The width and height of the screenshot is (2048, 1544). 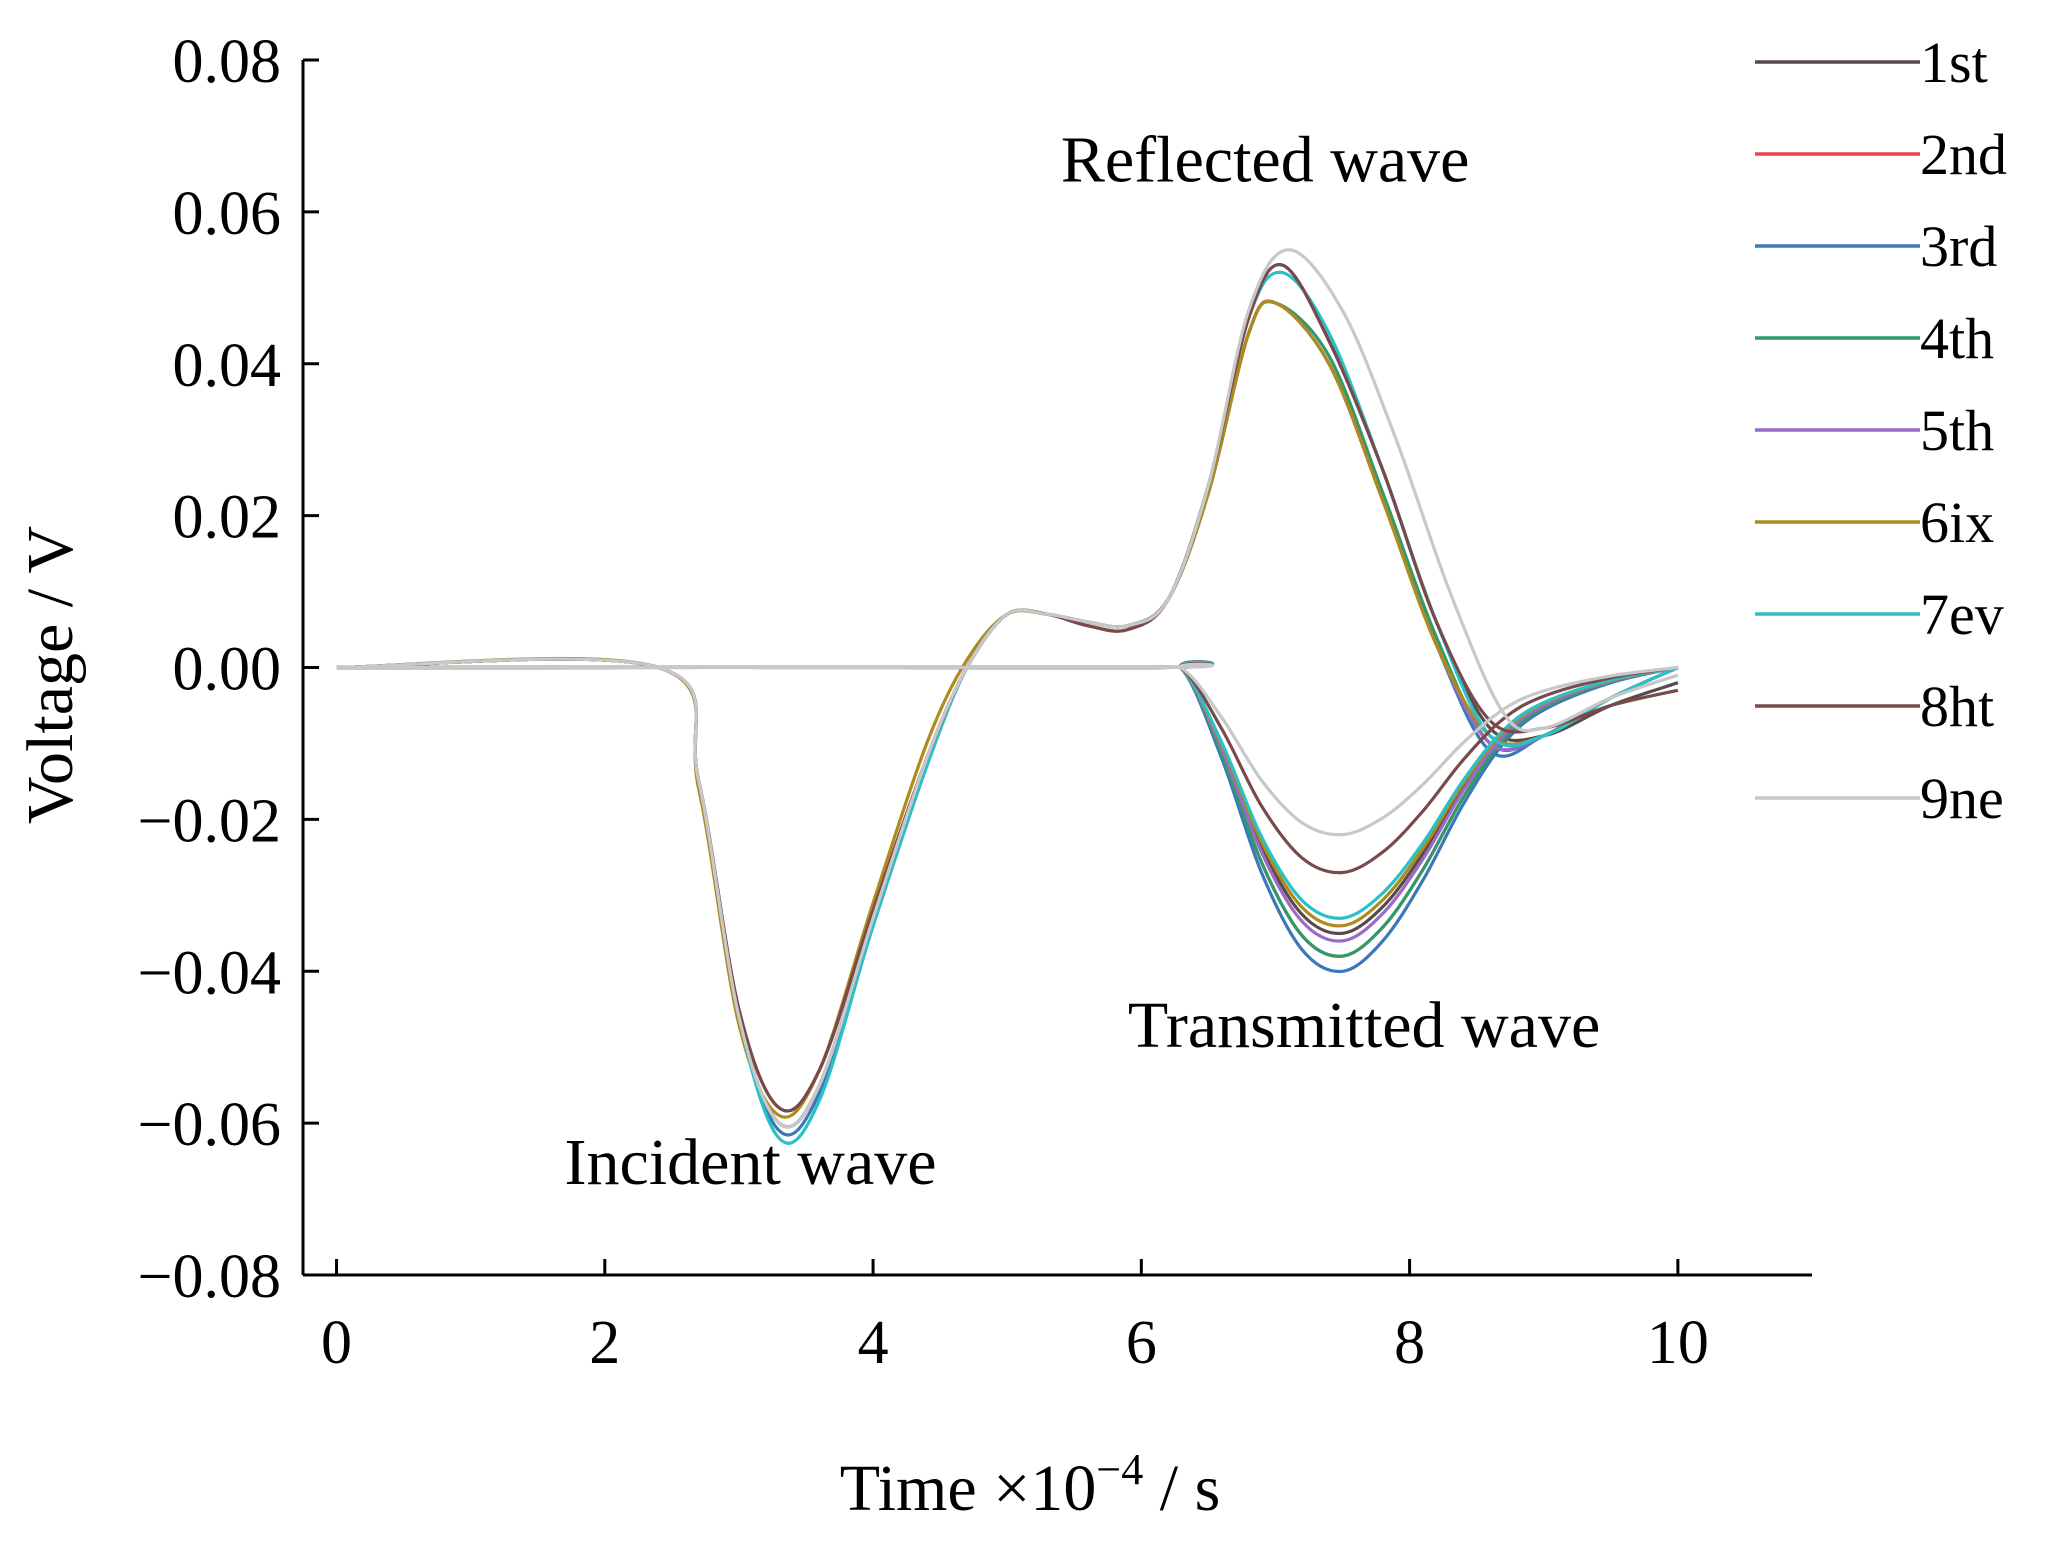 What do you see at coordinates (1678, 1343) in the screenshot?
I see `x-tick-label: 10` at bounding box center [1678, 1343].